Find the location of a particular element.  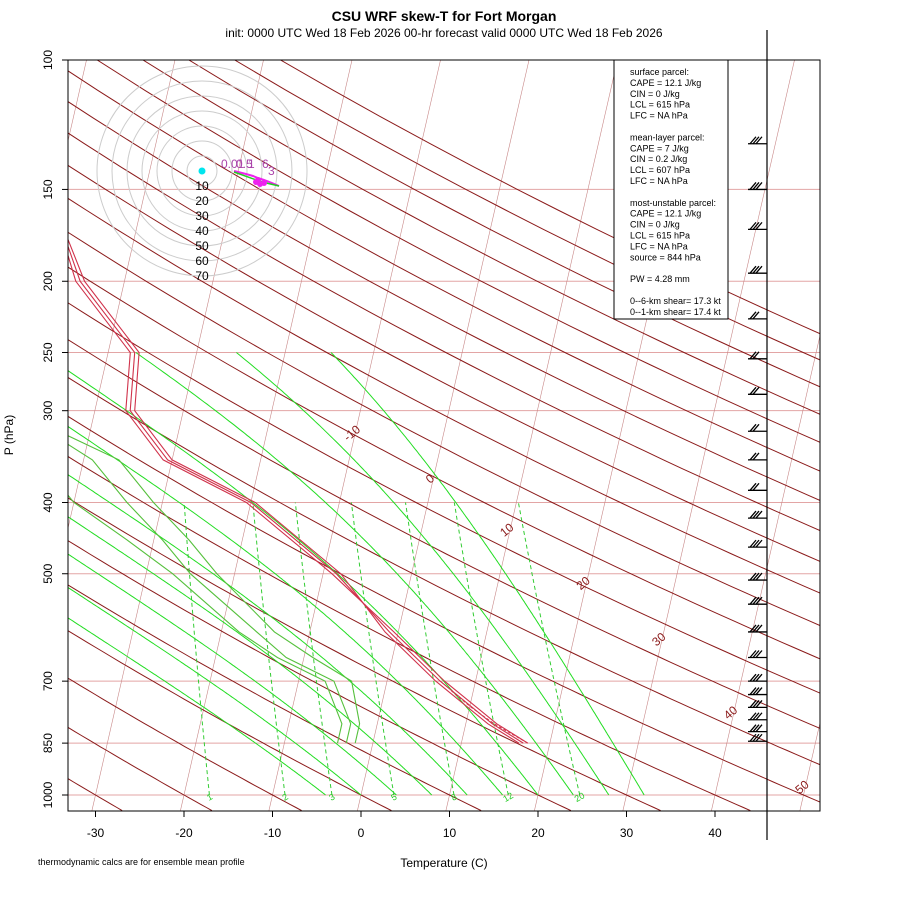

mixing-ratio-label: 8 is located at coordinates (453, 797).